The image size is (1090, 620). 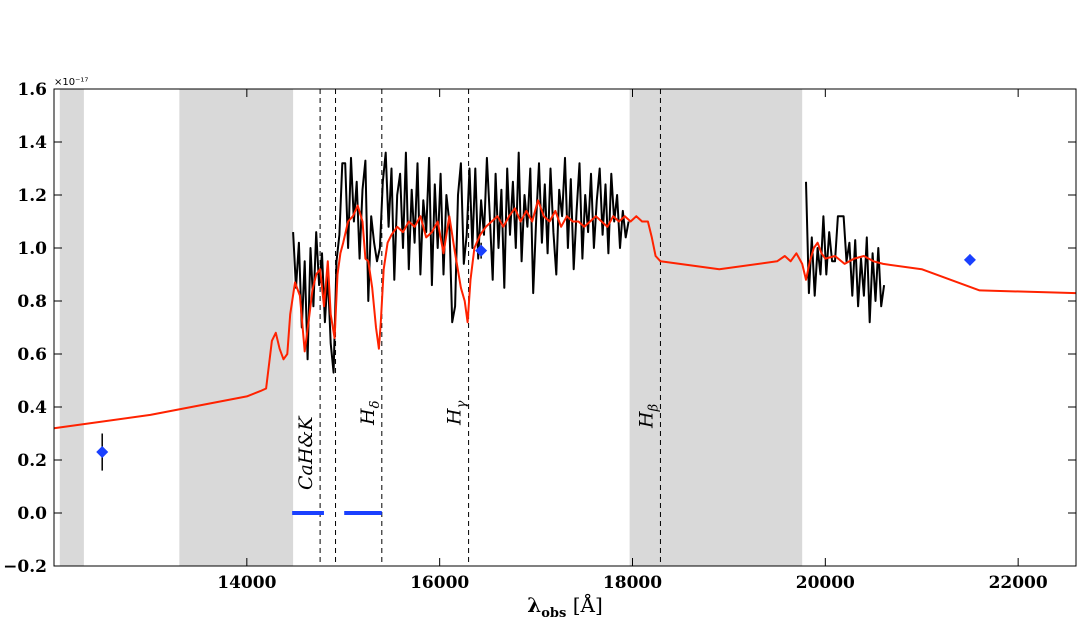 I want to click on line-label-2: Hδ, so click(x=370, y=413).